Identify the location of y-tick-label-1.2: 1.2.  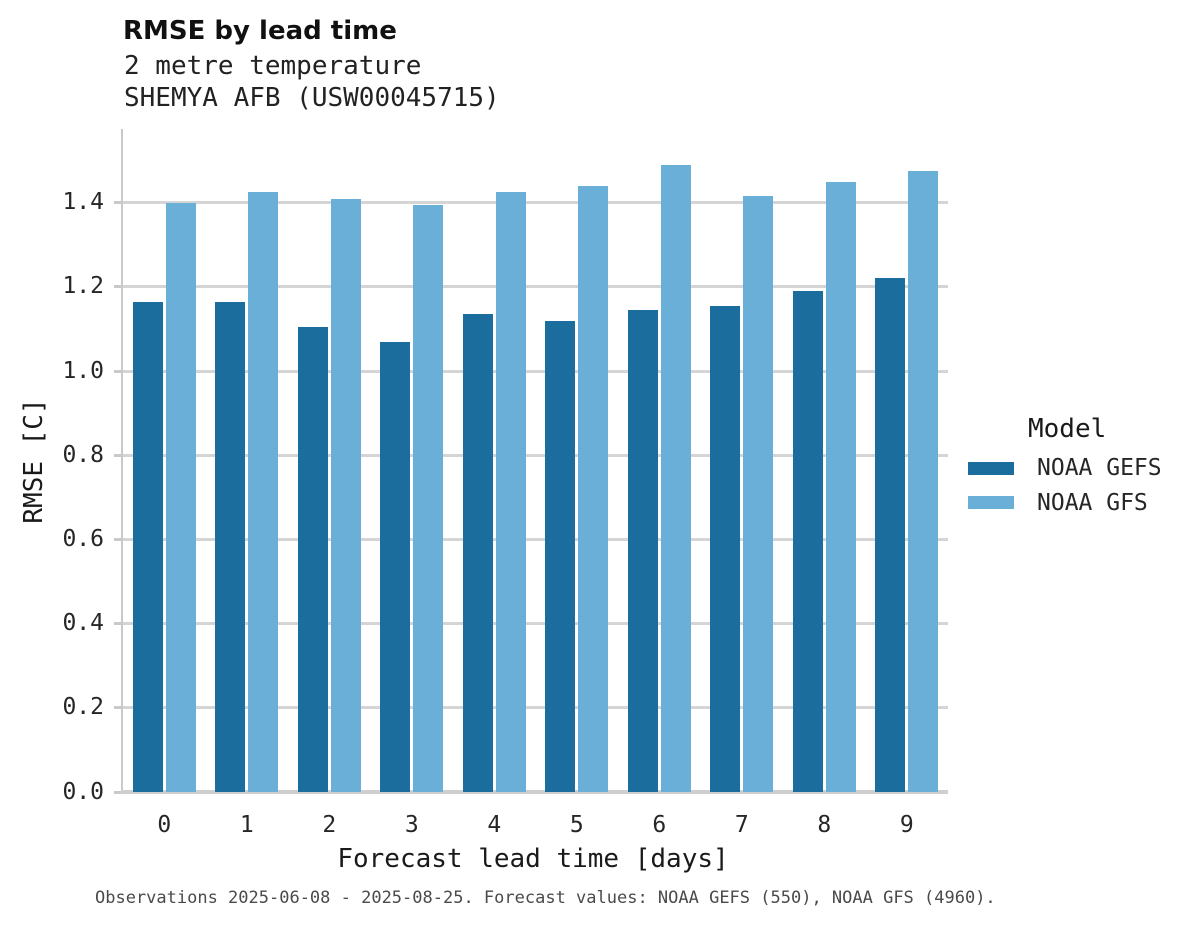
(83, 286).